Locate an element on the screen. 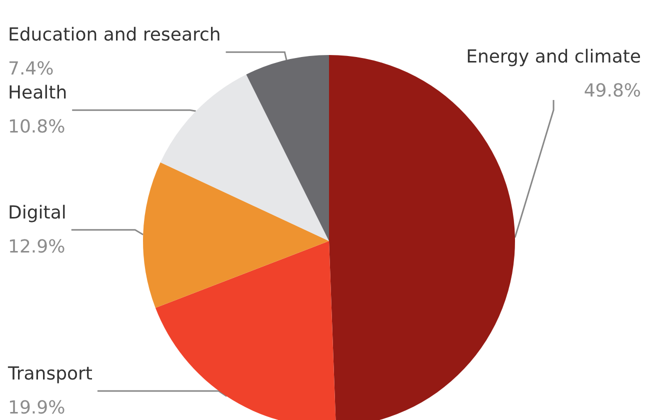  slice-label: Health is located at coordinates (38, 93).